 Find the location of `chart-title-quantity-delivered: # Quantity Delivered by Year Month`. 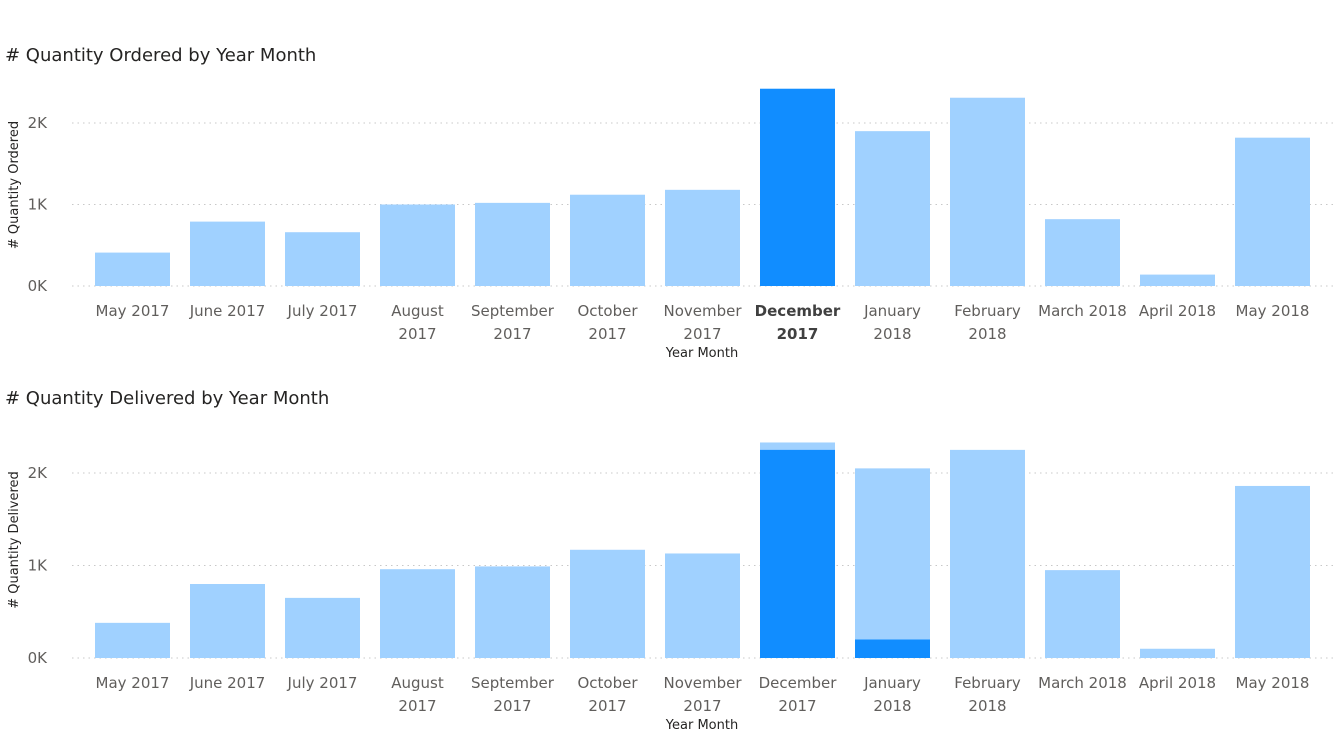

chart-title-quantity-delivered: # Quantity Delivered by Year Month is located at coordinates (167, 398).